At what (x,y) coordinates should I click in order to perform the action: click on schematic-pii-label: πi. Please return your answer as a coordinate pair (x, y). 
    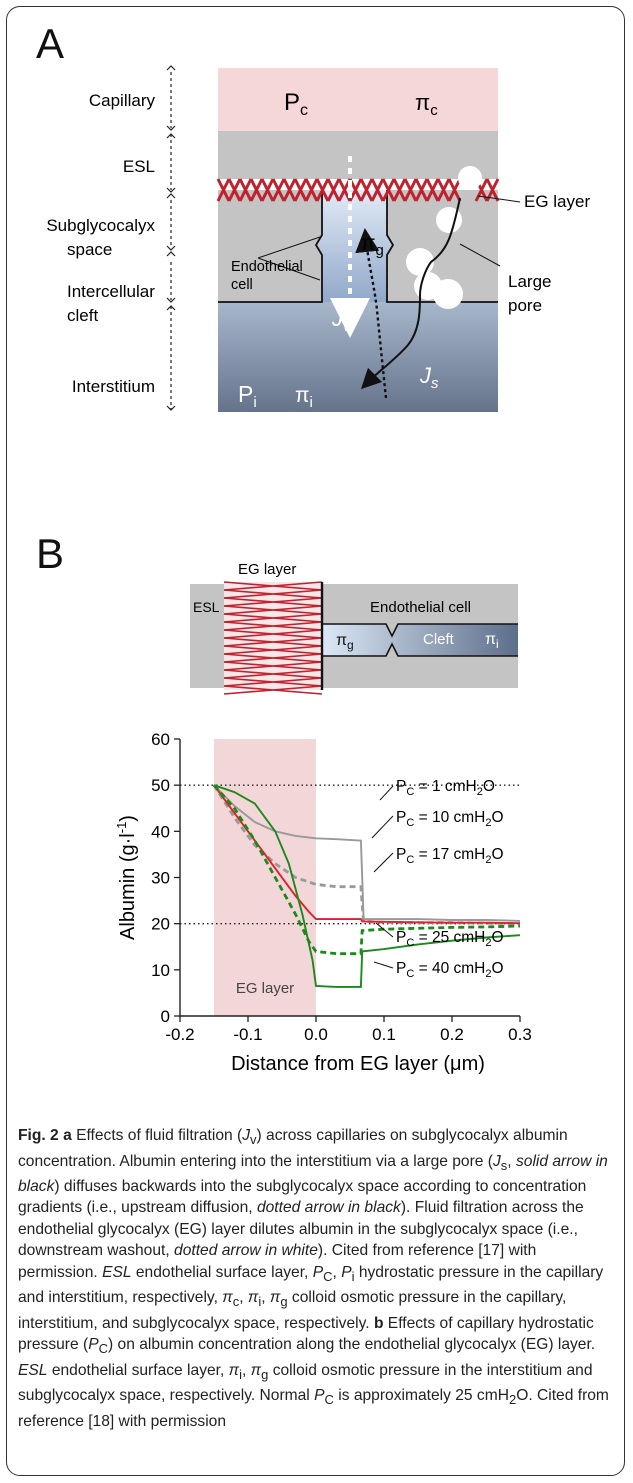
    Looking at the image, I should click on (492, 641).